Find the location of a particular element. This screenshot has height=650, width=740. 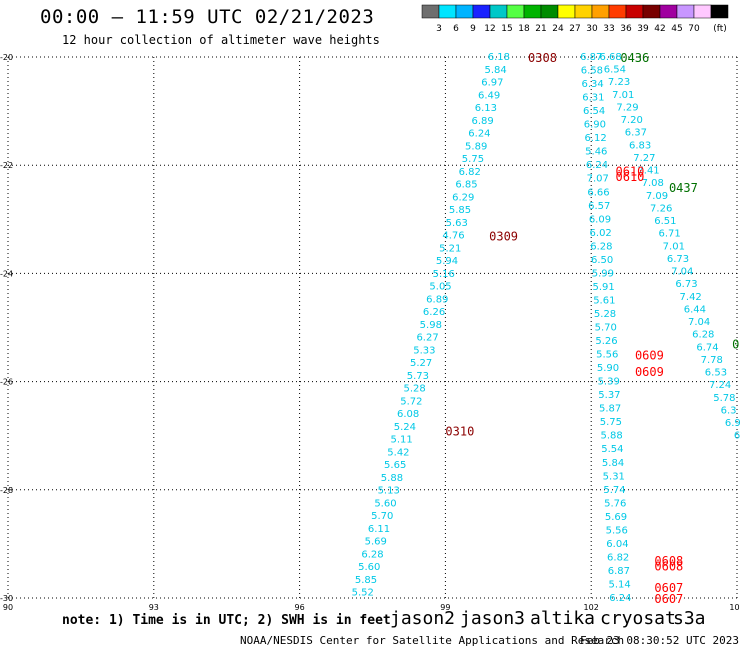

pass-time-label: 0310 is located at coordinates (459, 431).